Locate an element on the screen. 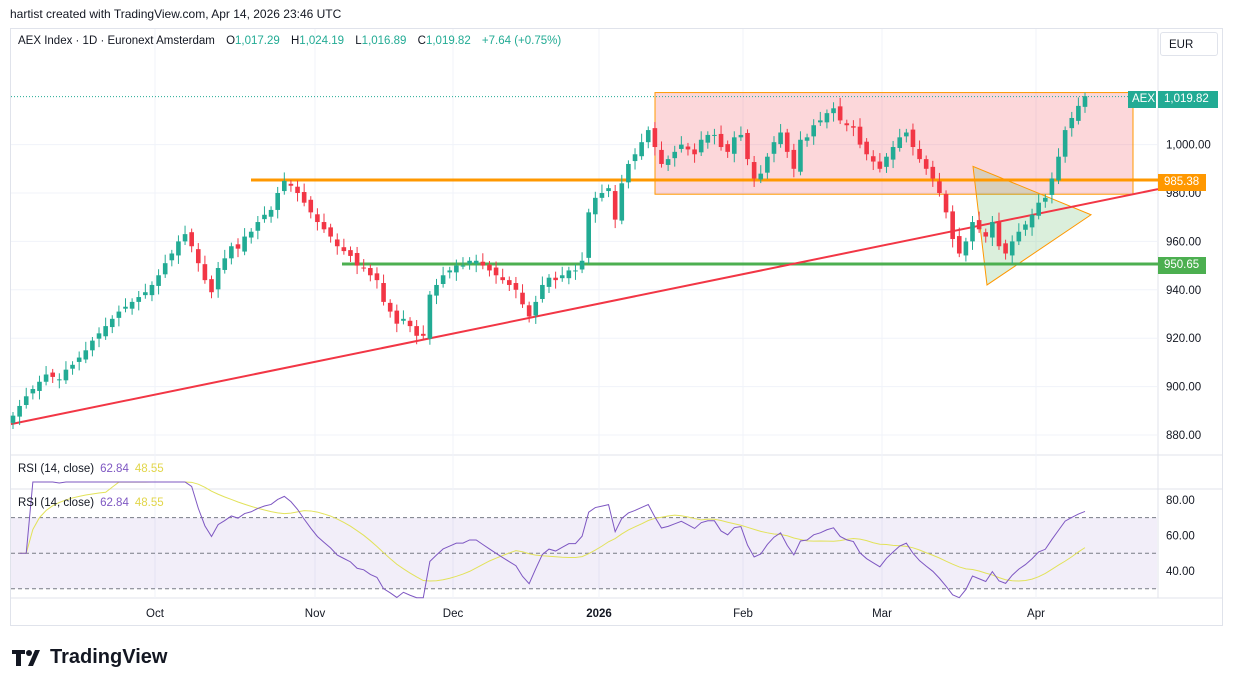 The height and width of the screenshot is (687, 1233). close-value: 1,019.82 is located at coordinates (448, 41).